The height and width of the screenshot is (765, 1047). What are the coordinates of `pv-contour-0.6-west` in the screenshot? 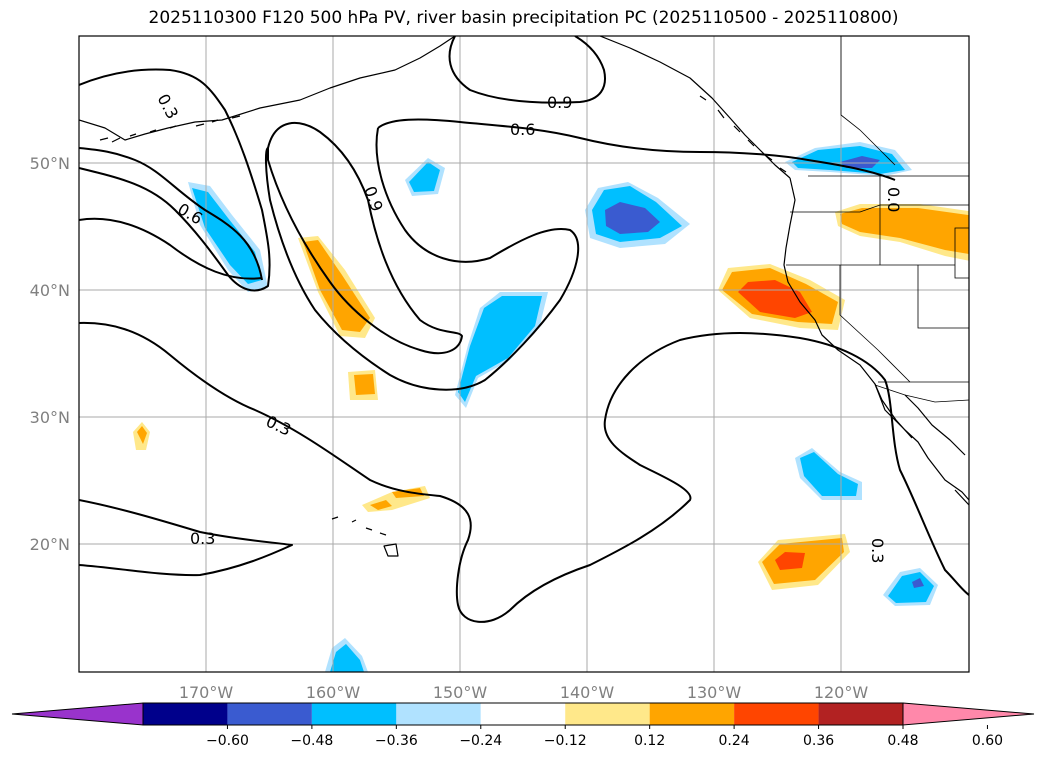 It's located at (171, 248).